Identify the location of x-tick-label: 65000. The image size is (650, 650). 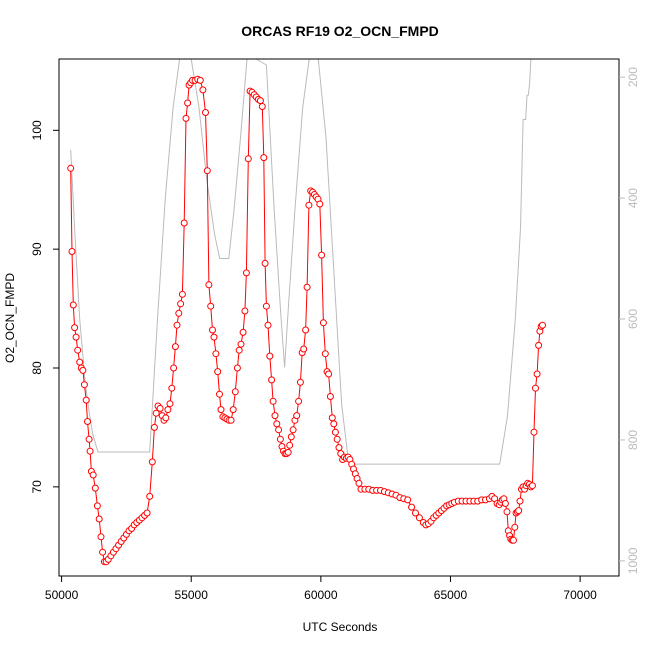
(451, 595).